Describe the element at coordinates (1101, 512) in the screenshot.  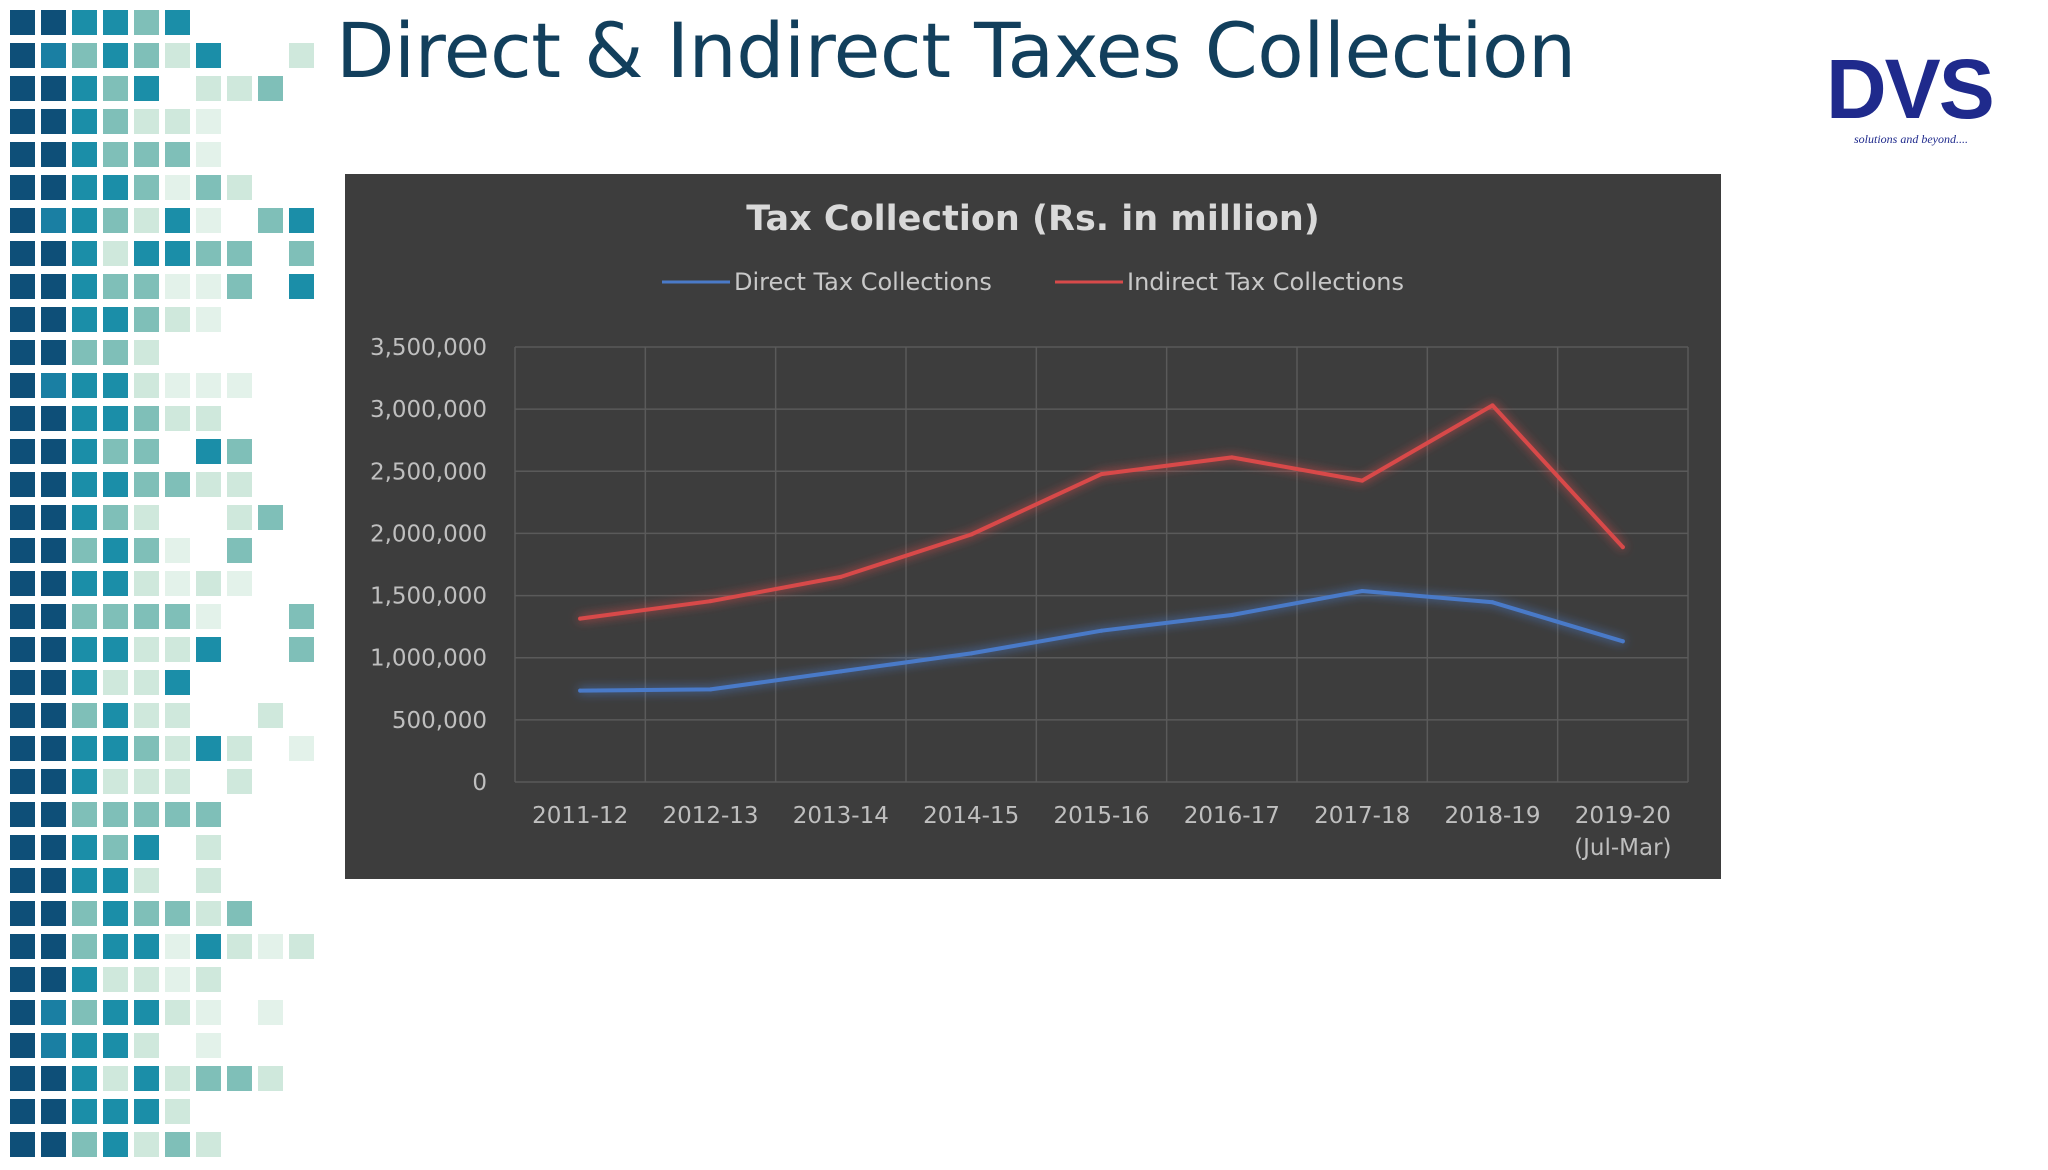
I see `series-line-indirect-tax-collections` at that location.